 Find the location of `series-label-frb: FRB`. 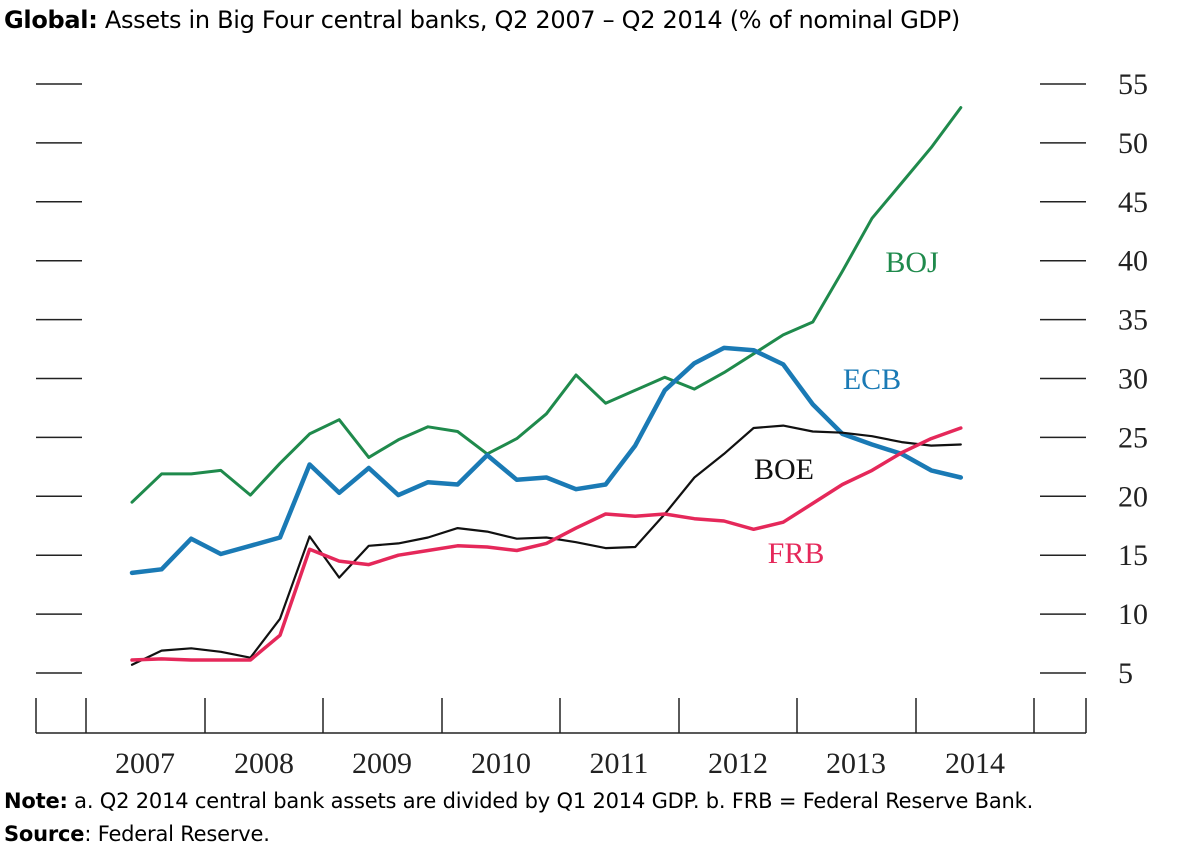

series-label-frb: FRB is located at coordinates (796, 553).